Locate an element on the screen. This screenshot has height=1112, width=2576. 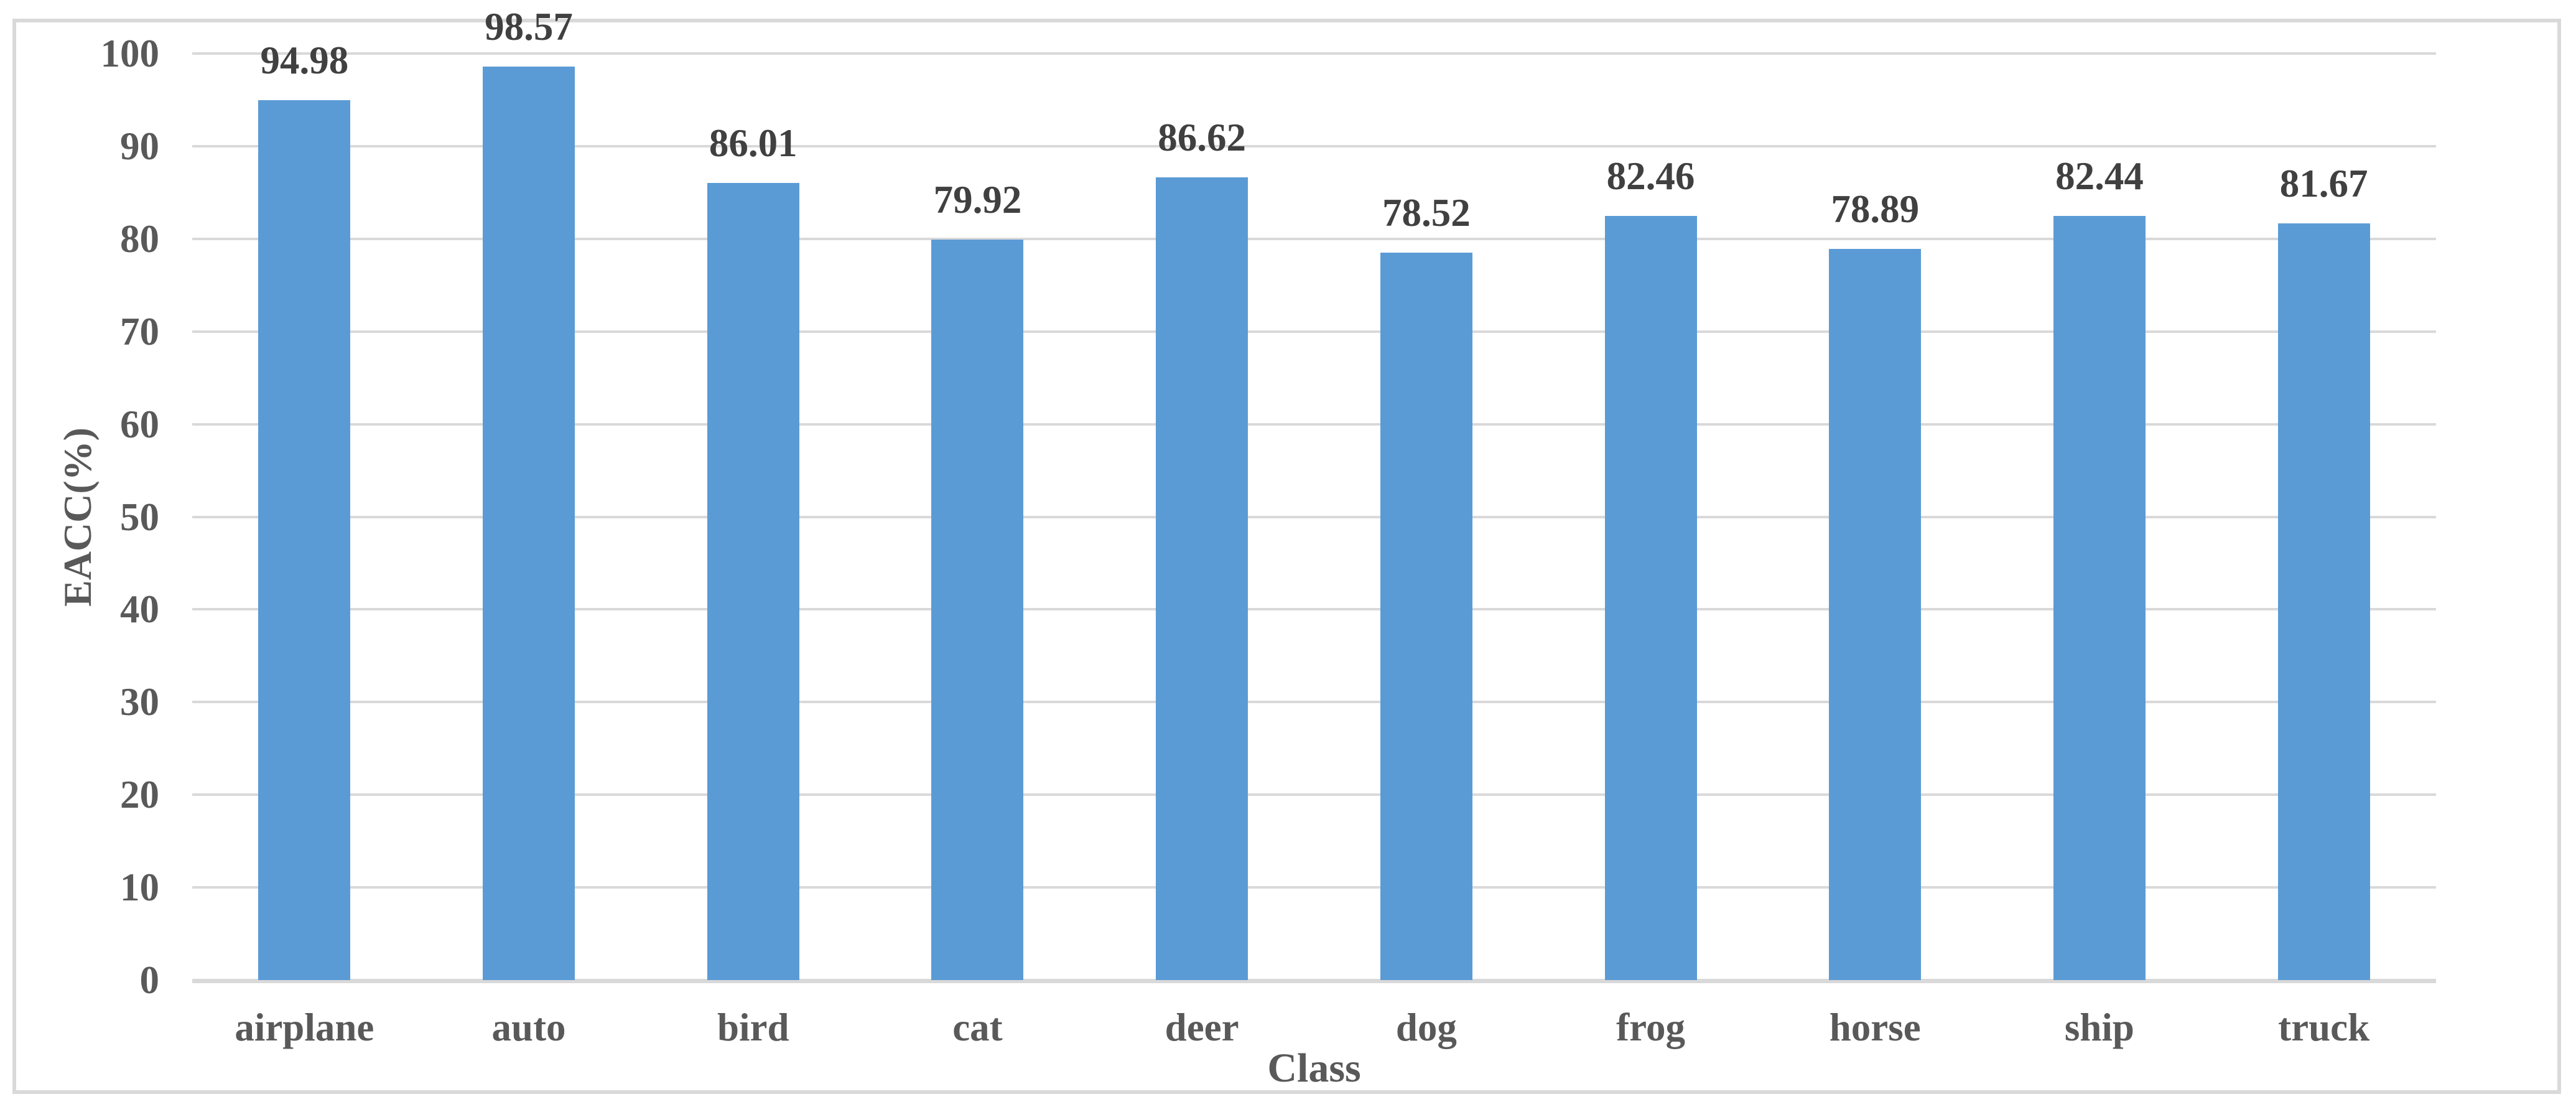
bar-bird is located at coordinates (753, 581).